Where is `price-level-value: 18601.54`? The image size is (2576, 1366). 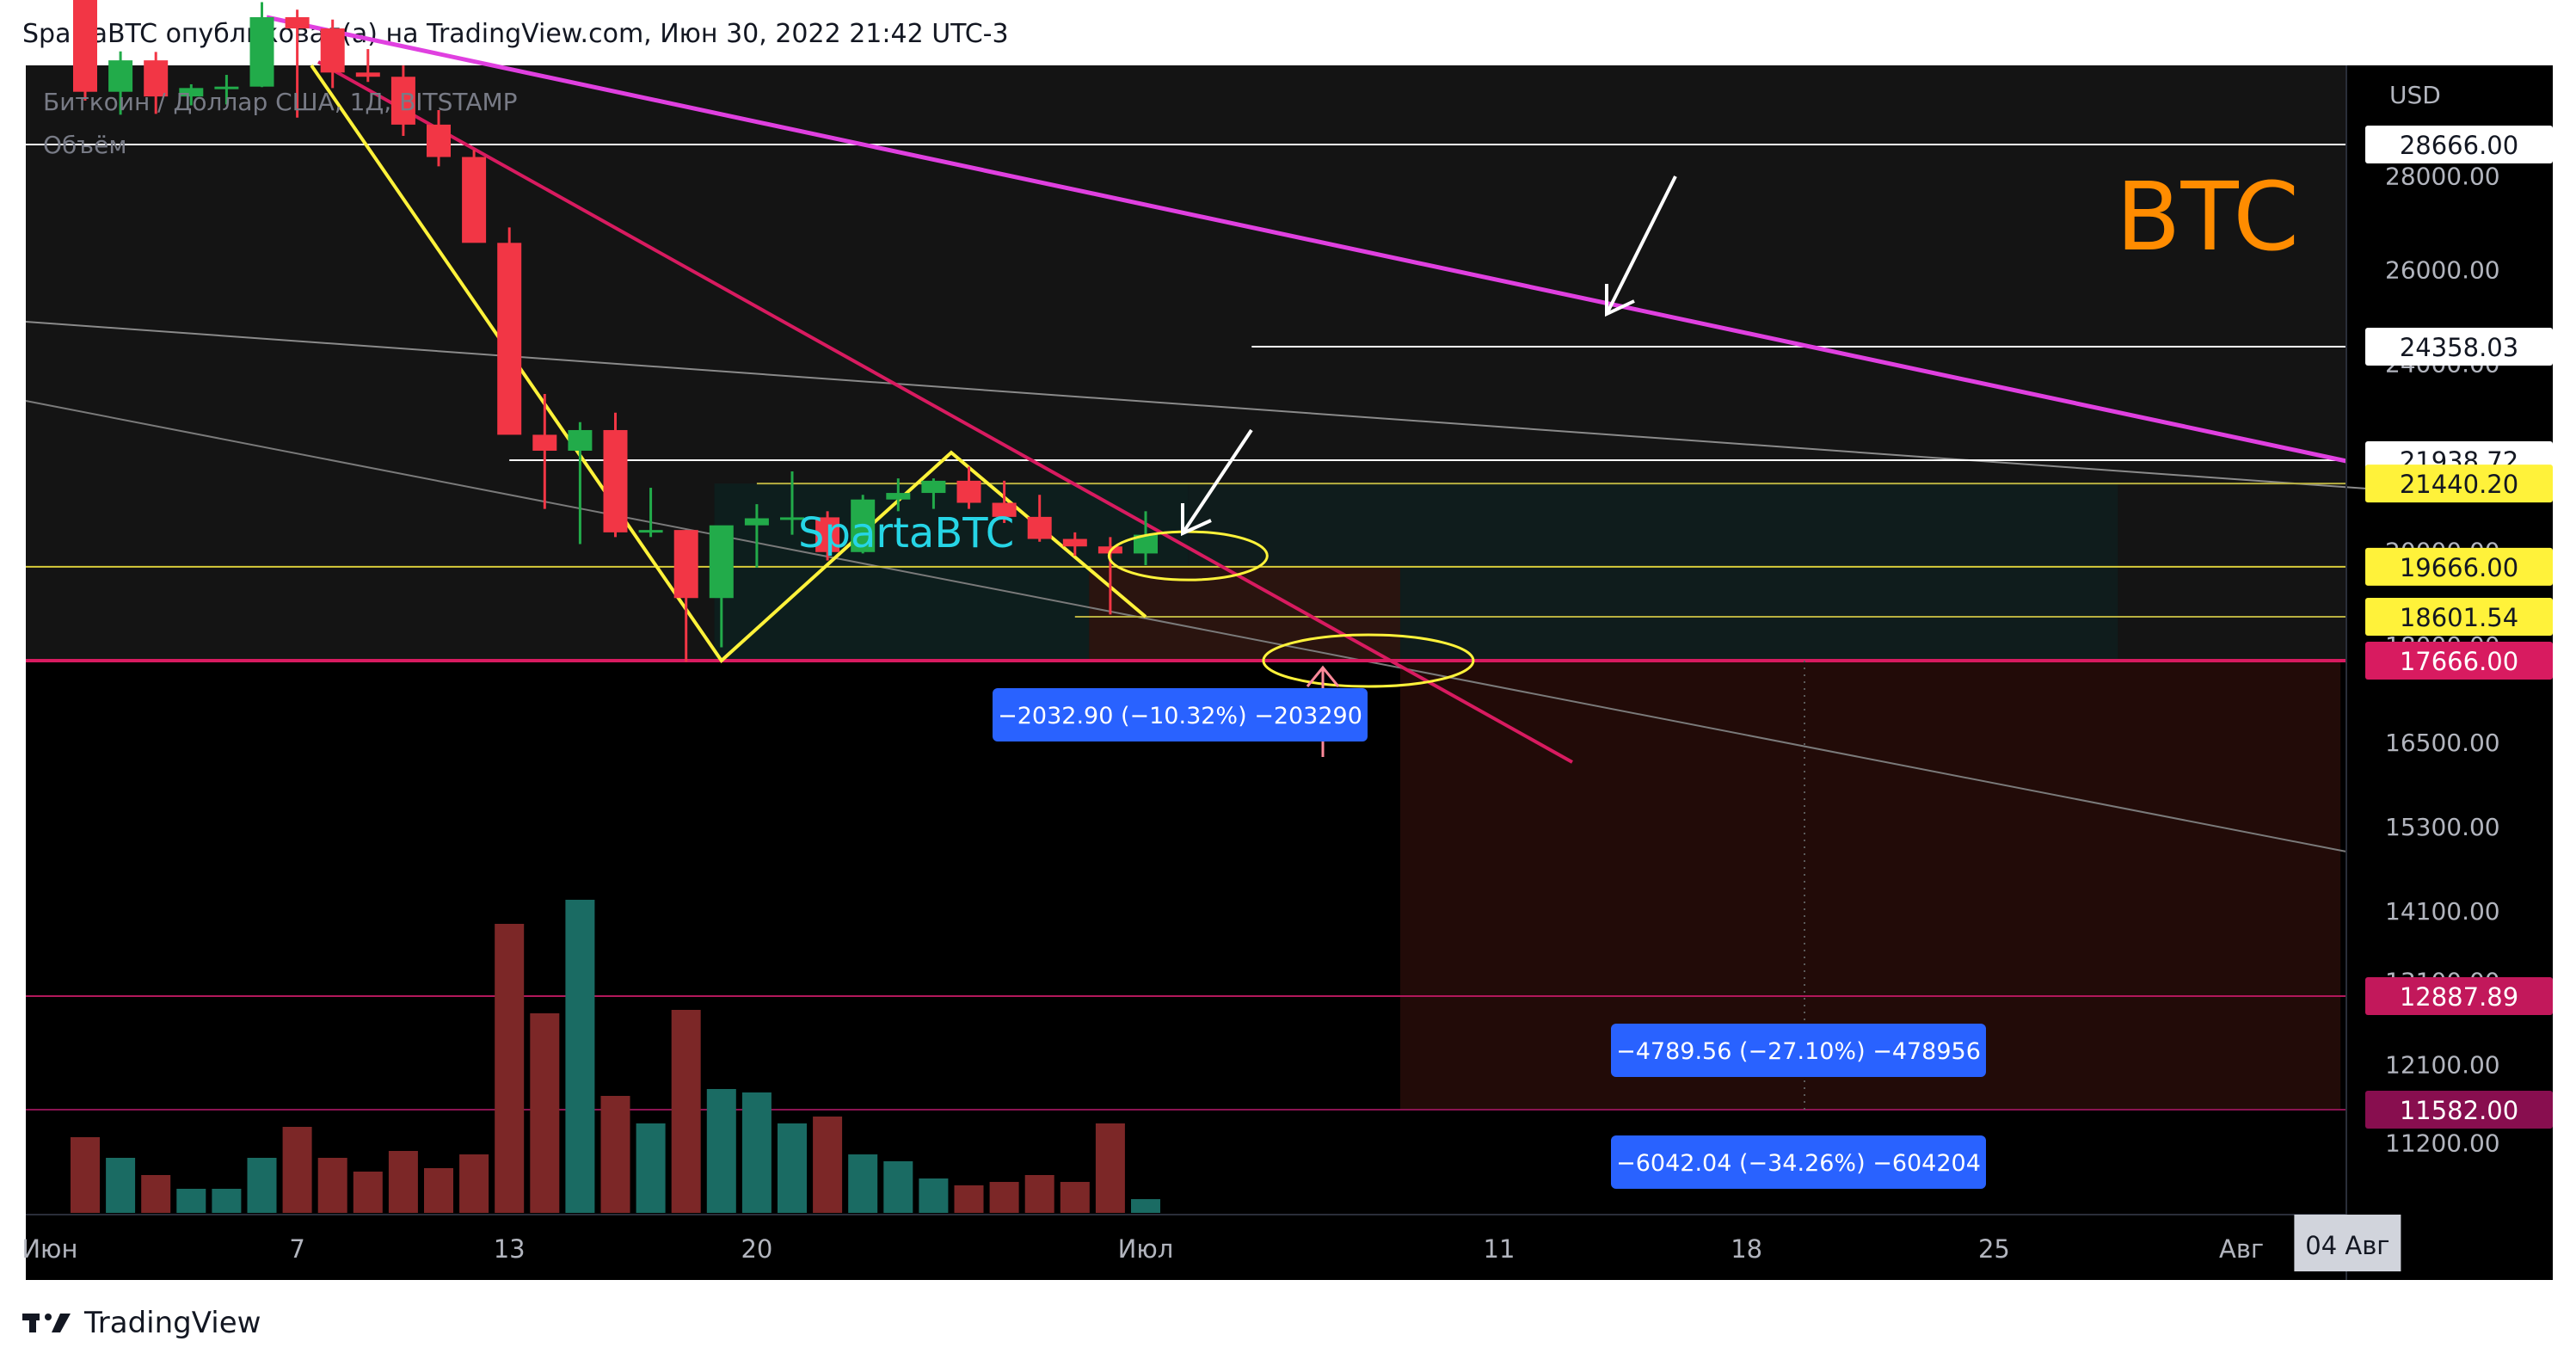 price-level-value: 18601.54 is located at coordinates (2459, 617).